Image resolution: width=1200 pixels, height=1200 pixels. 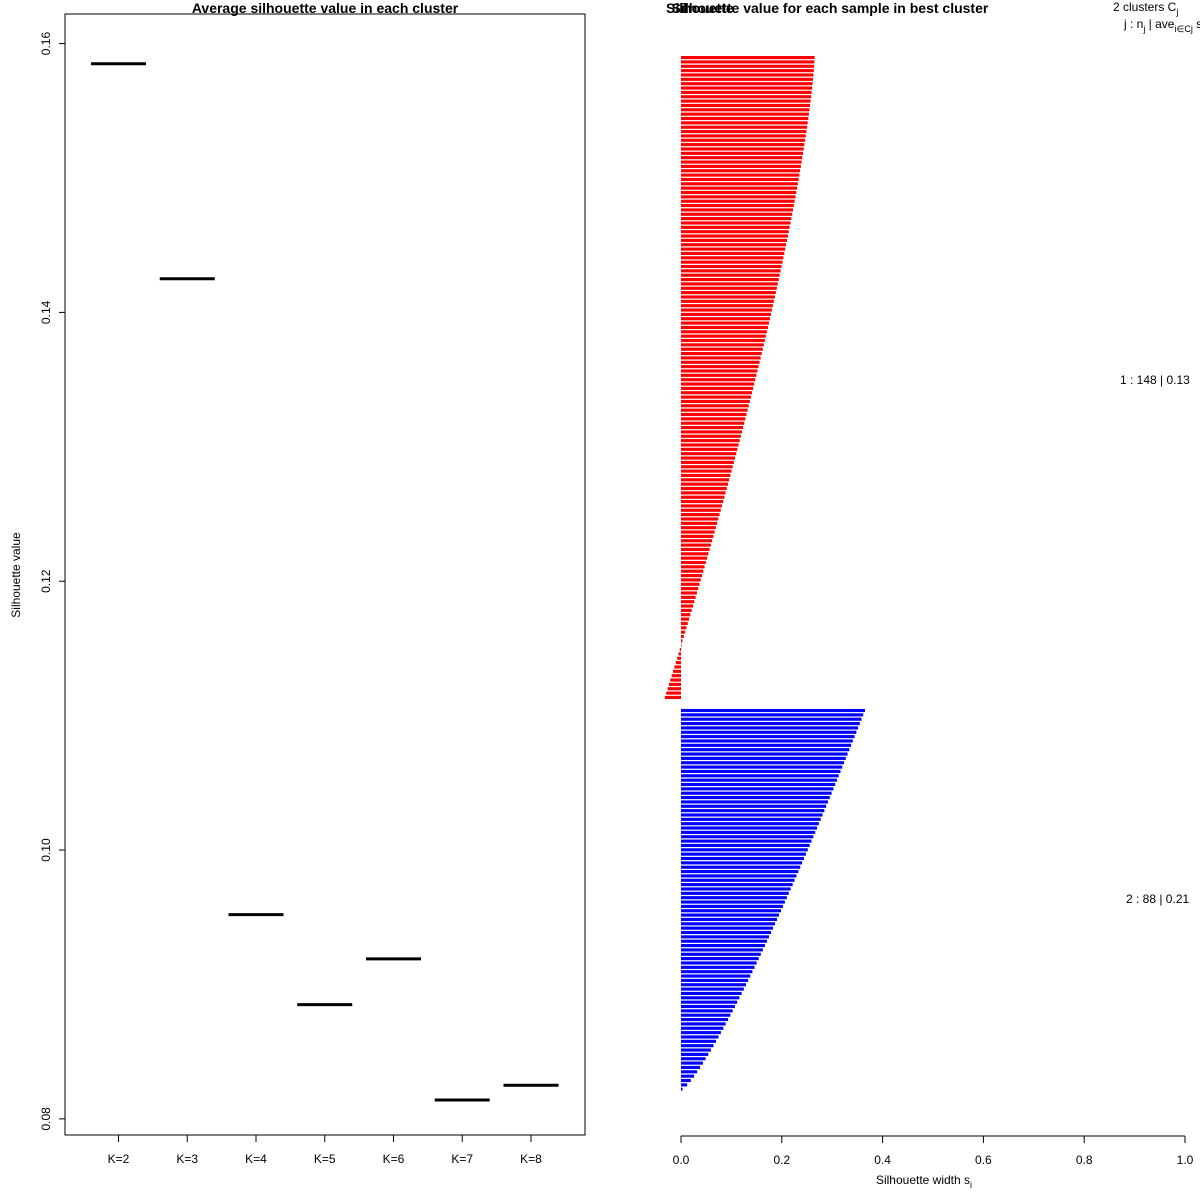 What do you see at coordinates (119, 1159) in the screenshot?
I see `left-x-tick-label: K=2` at bounding box center [119, 1159].